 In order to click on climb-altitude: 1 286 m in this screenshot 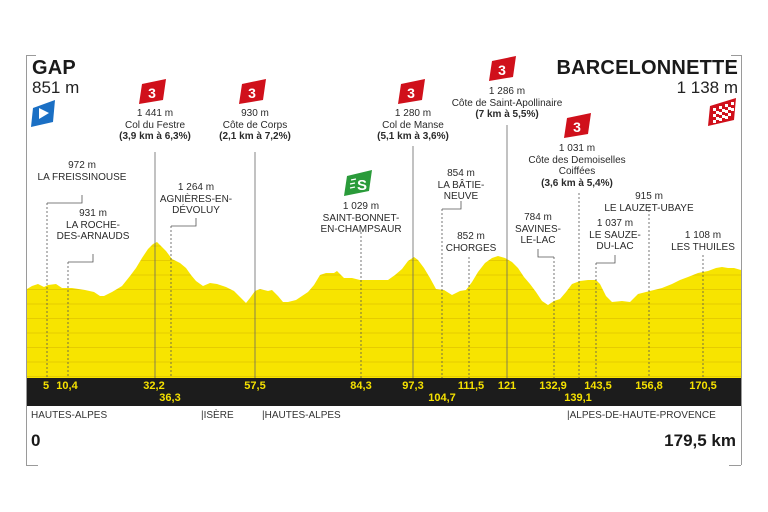, I will do `click(507, 91)`.